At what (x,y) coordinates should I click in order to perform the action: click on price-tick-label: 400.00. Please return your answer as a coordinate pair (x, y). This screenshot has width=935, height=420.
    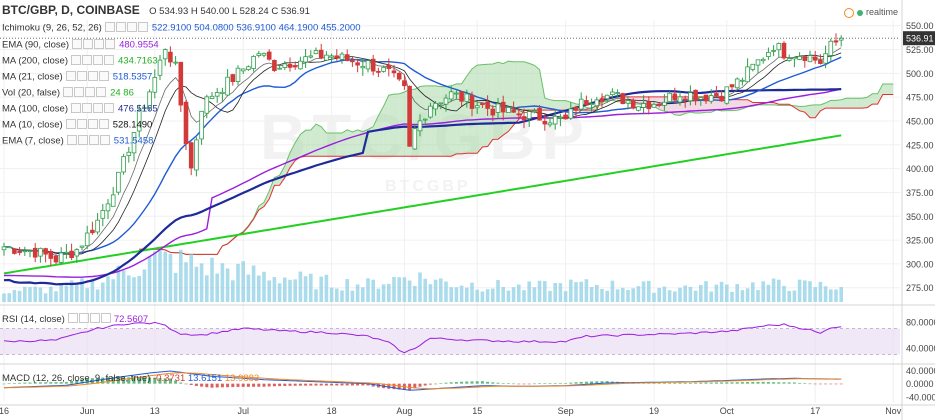
    Looking at the image, I should click on (920, 169).